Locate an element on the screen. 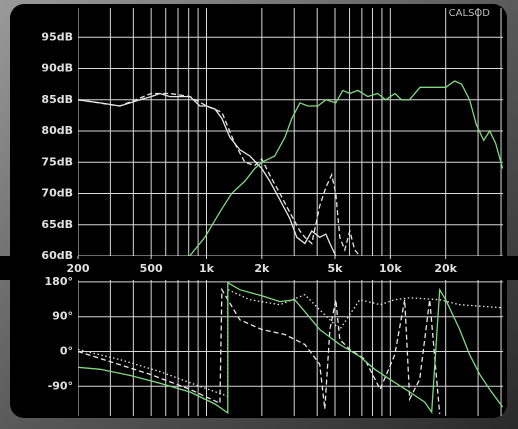 This screenshot has width=518, height=429. y-tick-label: 90° is located at coordinates (62, 316).